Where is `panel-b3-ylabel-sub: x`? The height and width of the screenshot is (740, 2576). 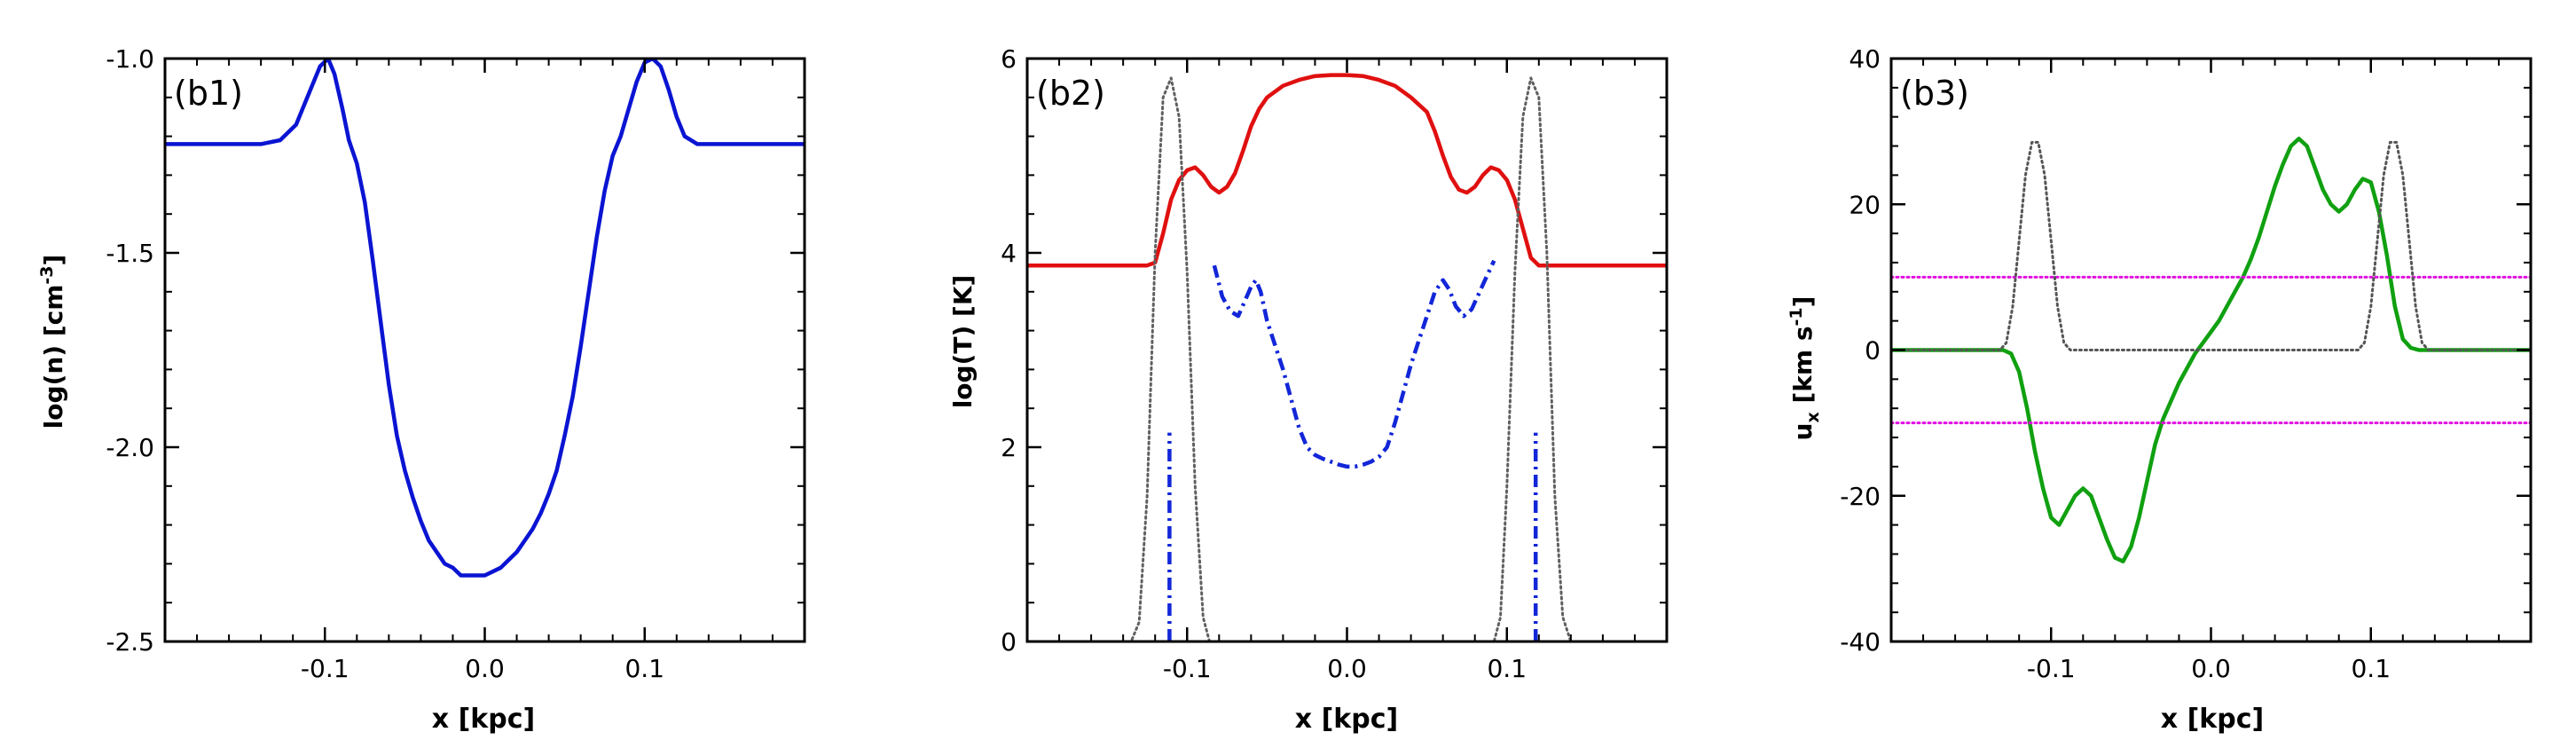
panel-b3-ylabel-sub: x is located at coordinates (1813, 417).